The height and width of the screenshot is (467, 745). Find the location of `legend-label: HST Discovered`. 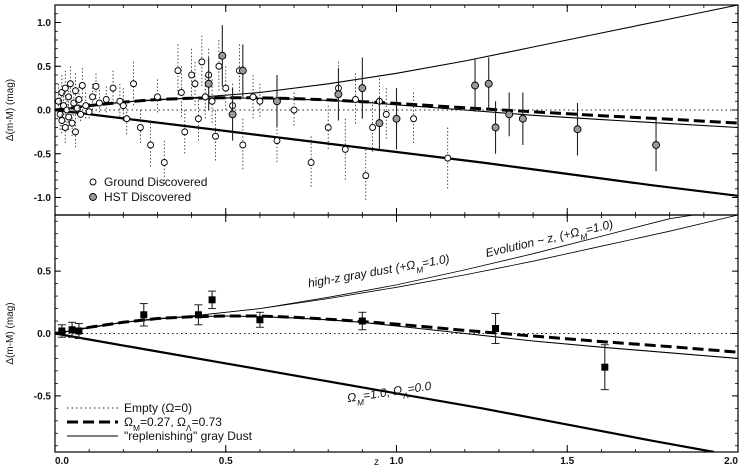

legend-label: HST Discovered is located at coordinates (147, 197).